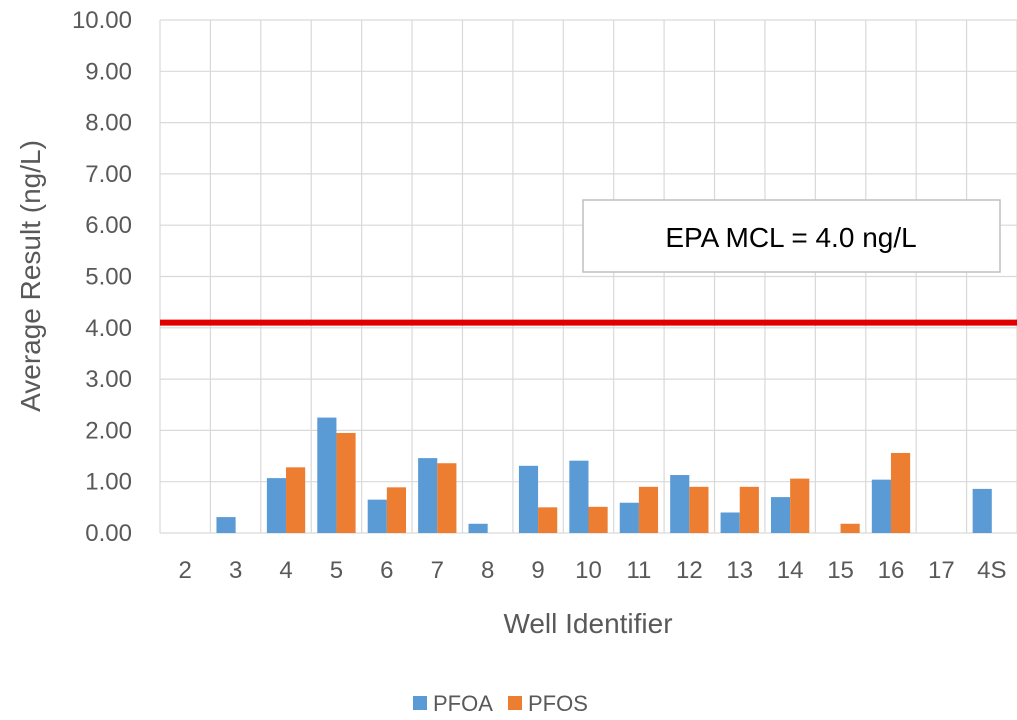 Image resolution: width=1017 pixels, height=720 pixels. Describe the element at coordinates (840, 570) in the screenshot. I see `x-tick-label: 15` at that location.